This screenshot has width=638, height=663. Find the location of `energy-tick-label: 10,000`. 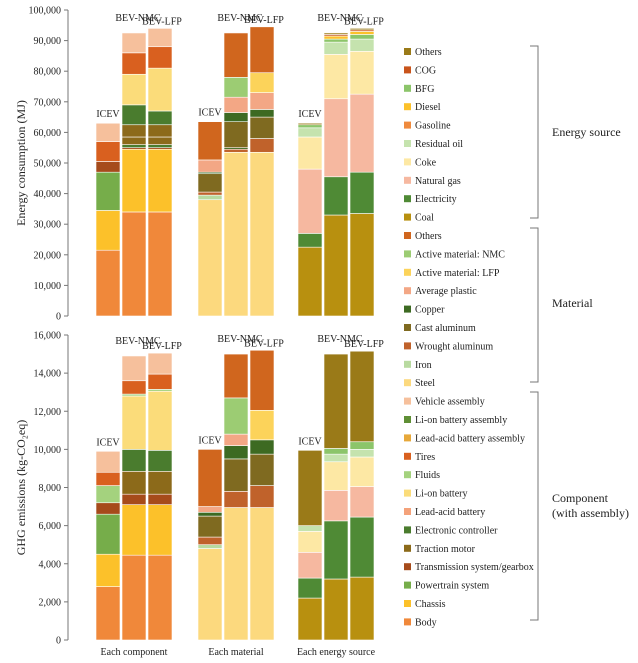

energy-tick-label: 10,000 is located at coordinates (48, 286).